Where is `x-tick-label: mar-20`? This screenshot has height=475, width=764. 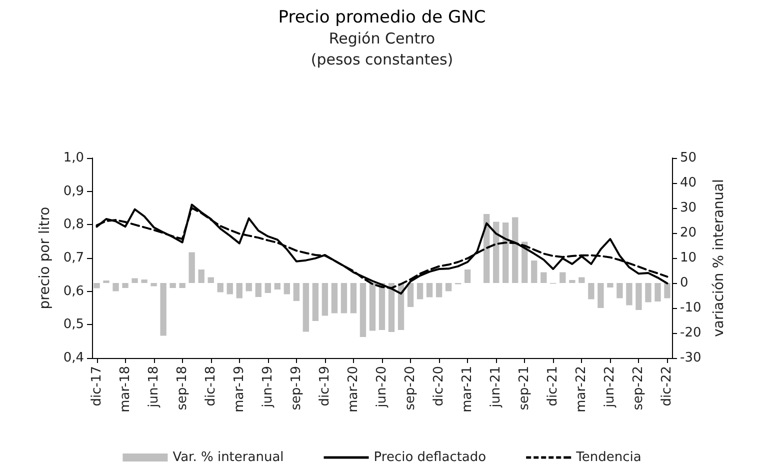
x-tick-label: mar-20 is located at coordinates (353, 389).